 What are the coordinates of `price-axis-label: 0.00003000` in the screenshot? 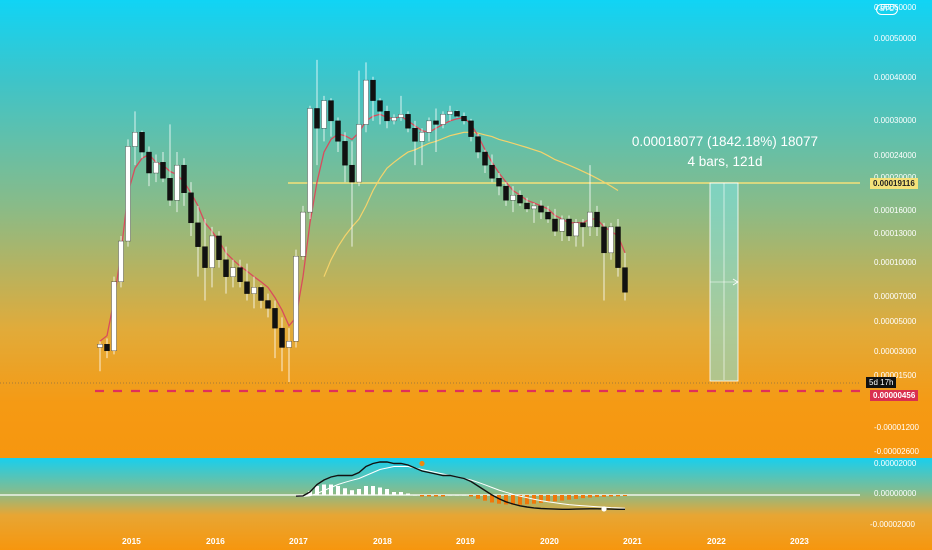 It's located at (895, 351).